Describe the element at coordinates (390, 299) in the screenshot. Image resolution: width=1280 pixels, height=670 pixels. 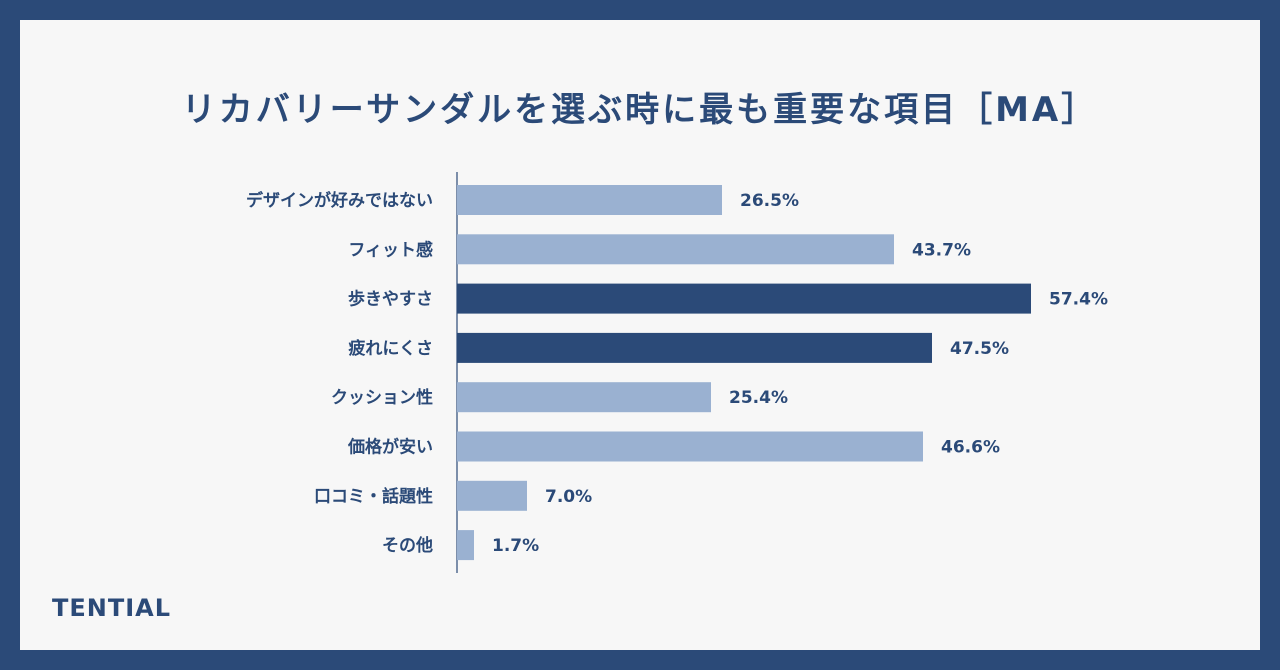
I see `category-label-2: 歩きやすさ` at that location.